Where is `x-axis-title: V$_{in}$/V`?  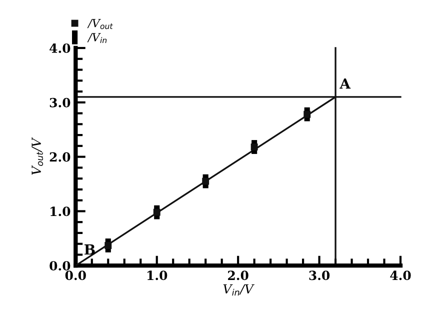
x-axis-title: V$_{in}$/V is located at coordinates (238, 290).